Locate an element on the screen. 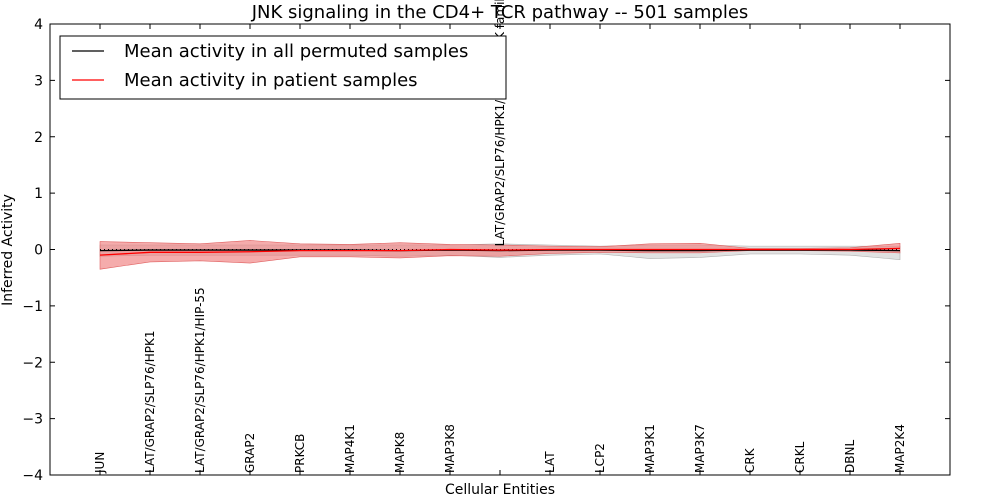 Image resolution: width=1000 pixels, height=500 pixels. y-tick-label: −3 is located at coordinates (32, 420).